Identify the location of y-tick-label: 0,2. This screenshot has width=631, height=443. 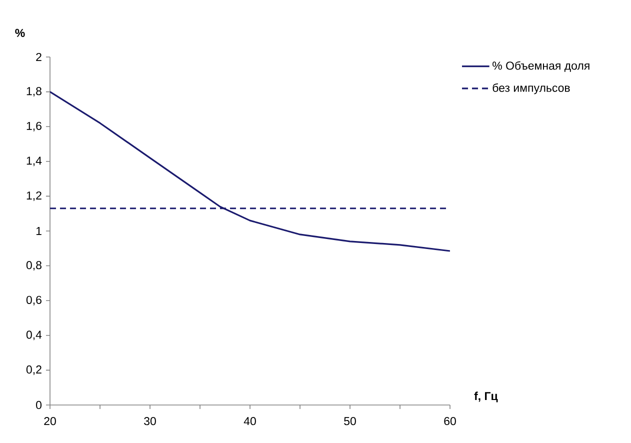
(34, 370).